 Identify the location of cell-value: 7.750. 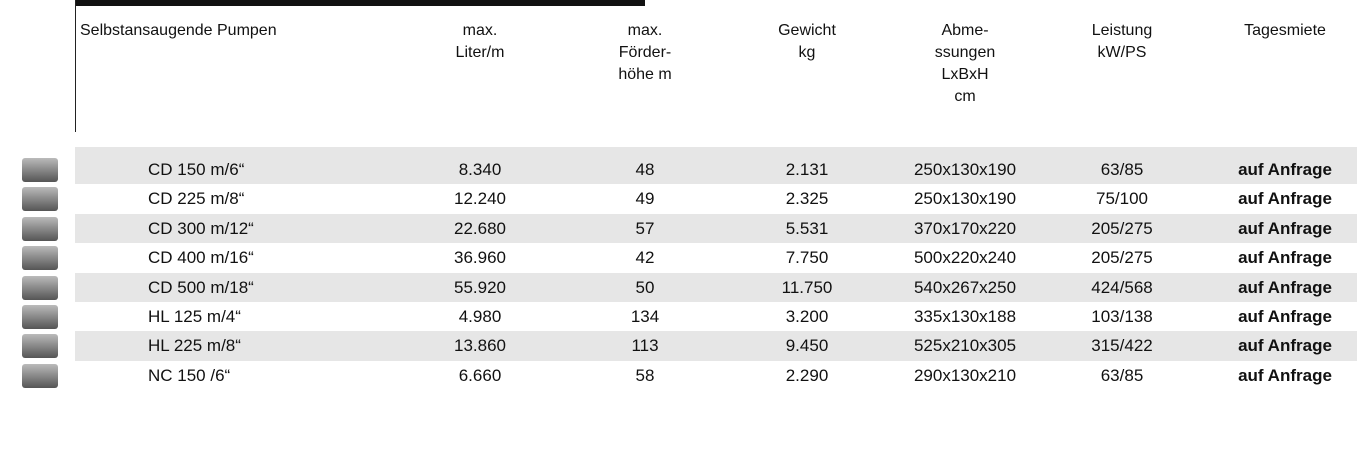
(807, 258).